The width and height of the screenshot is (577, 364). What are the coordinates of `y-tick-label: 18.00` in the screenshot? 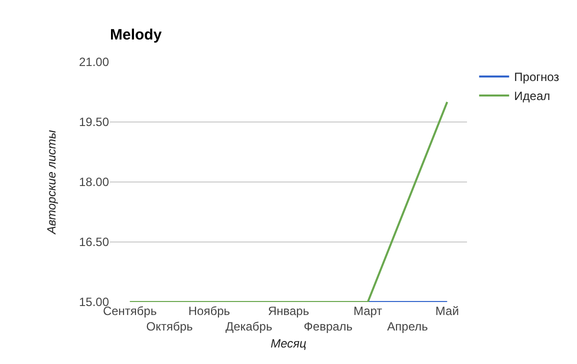 It's located at (94, 182).